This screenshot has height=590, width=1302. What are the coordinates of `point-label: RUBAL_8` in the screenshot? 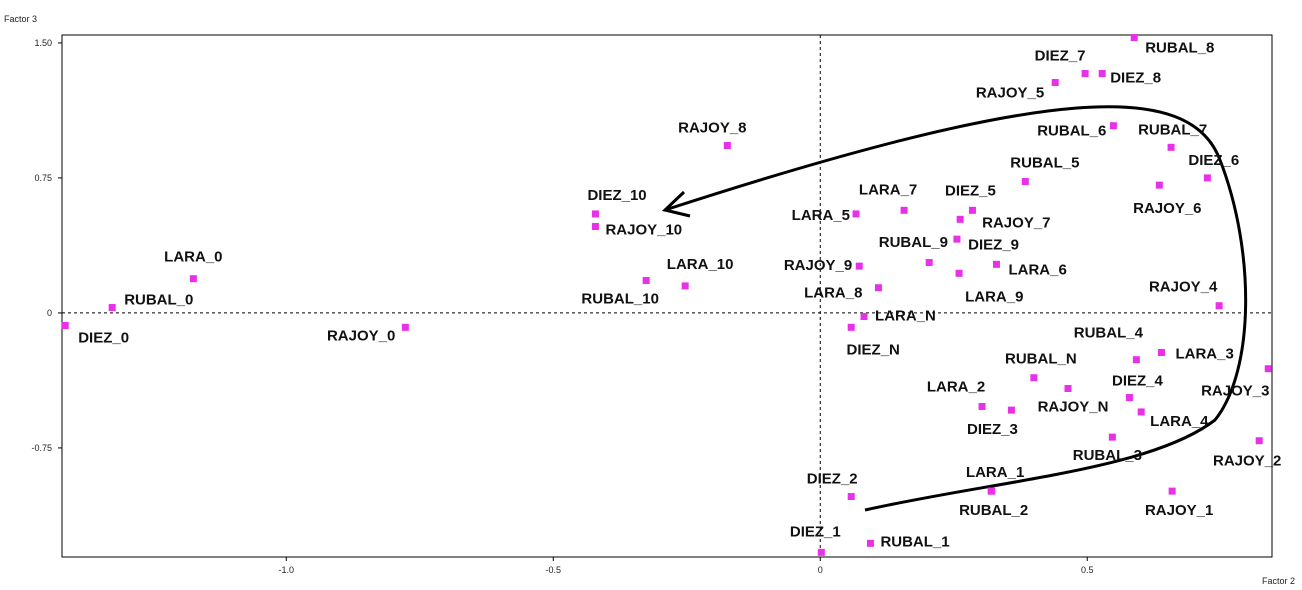 It's located at (1179, 48).